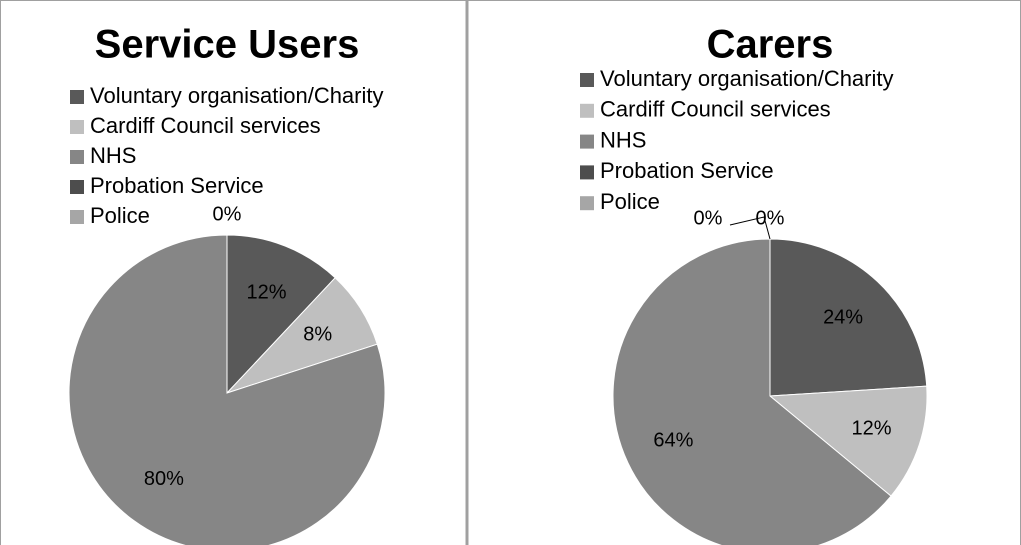  I want to click on value-label: 80%, so click(164, 479).